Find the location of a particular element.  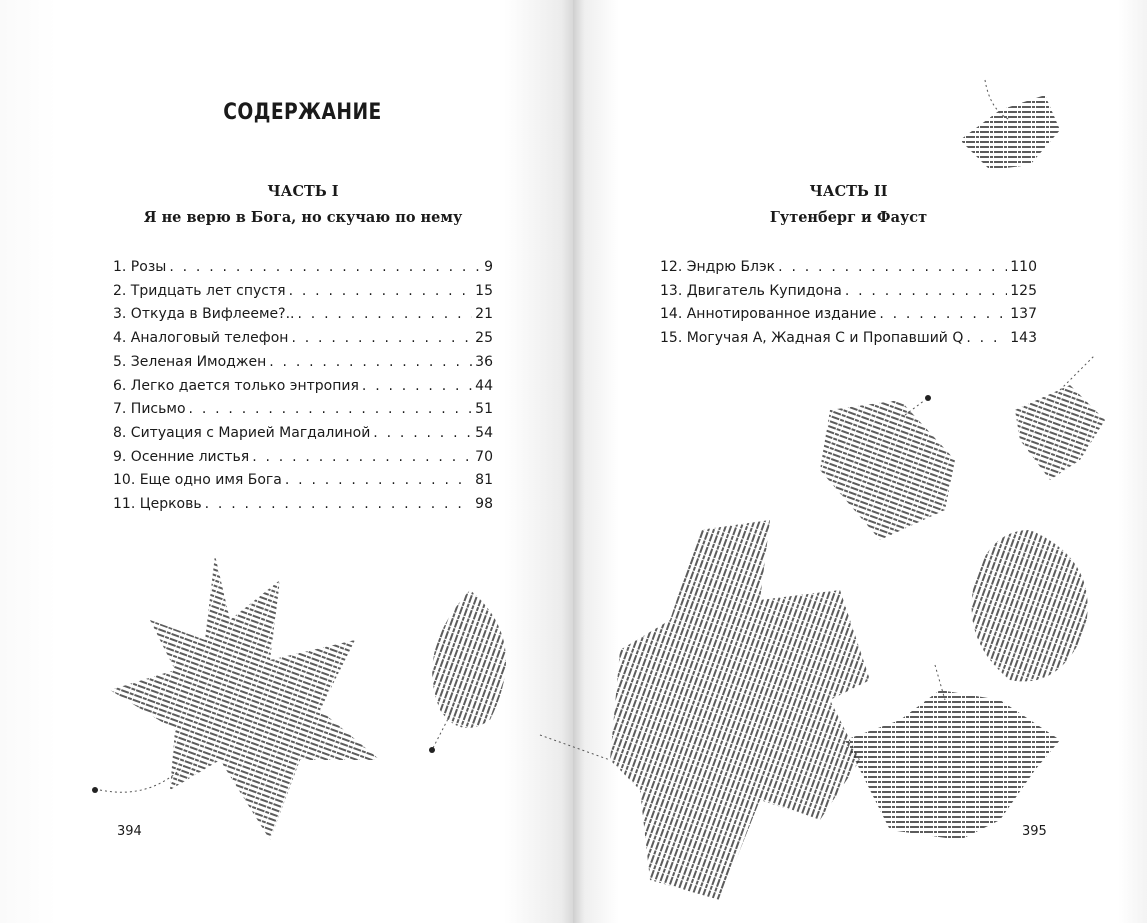

toc-entry-title: 5. Зеленая Имоджен is located at coordinates (190, 361).